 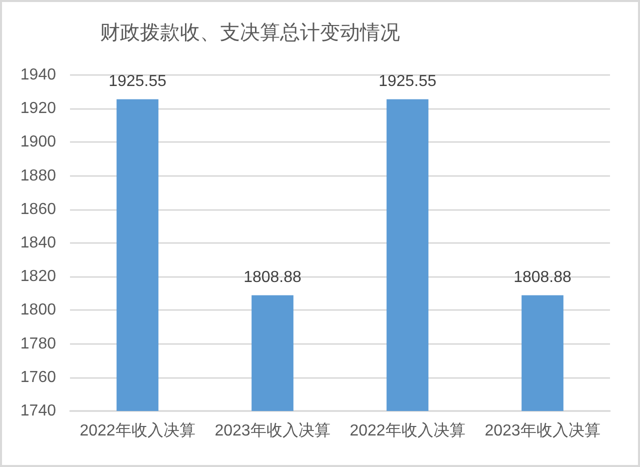 I want to click on y-tick-label: 1740, so click(x=38, y=411).